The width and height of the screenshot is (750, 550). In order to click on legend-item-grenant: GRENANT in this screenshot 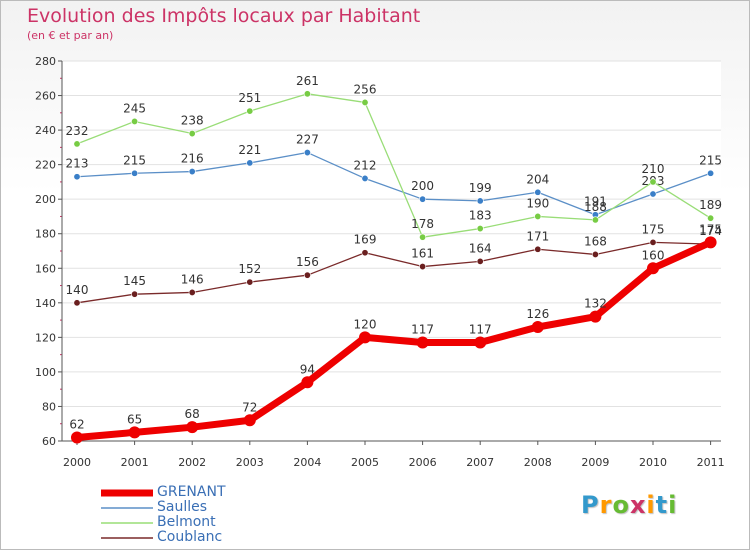, I will do `click(201, 492)`.